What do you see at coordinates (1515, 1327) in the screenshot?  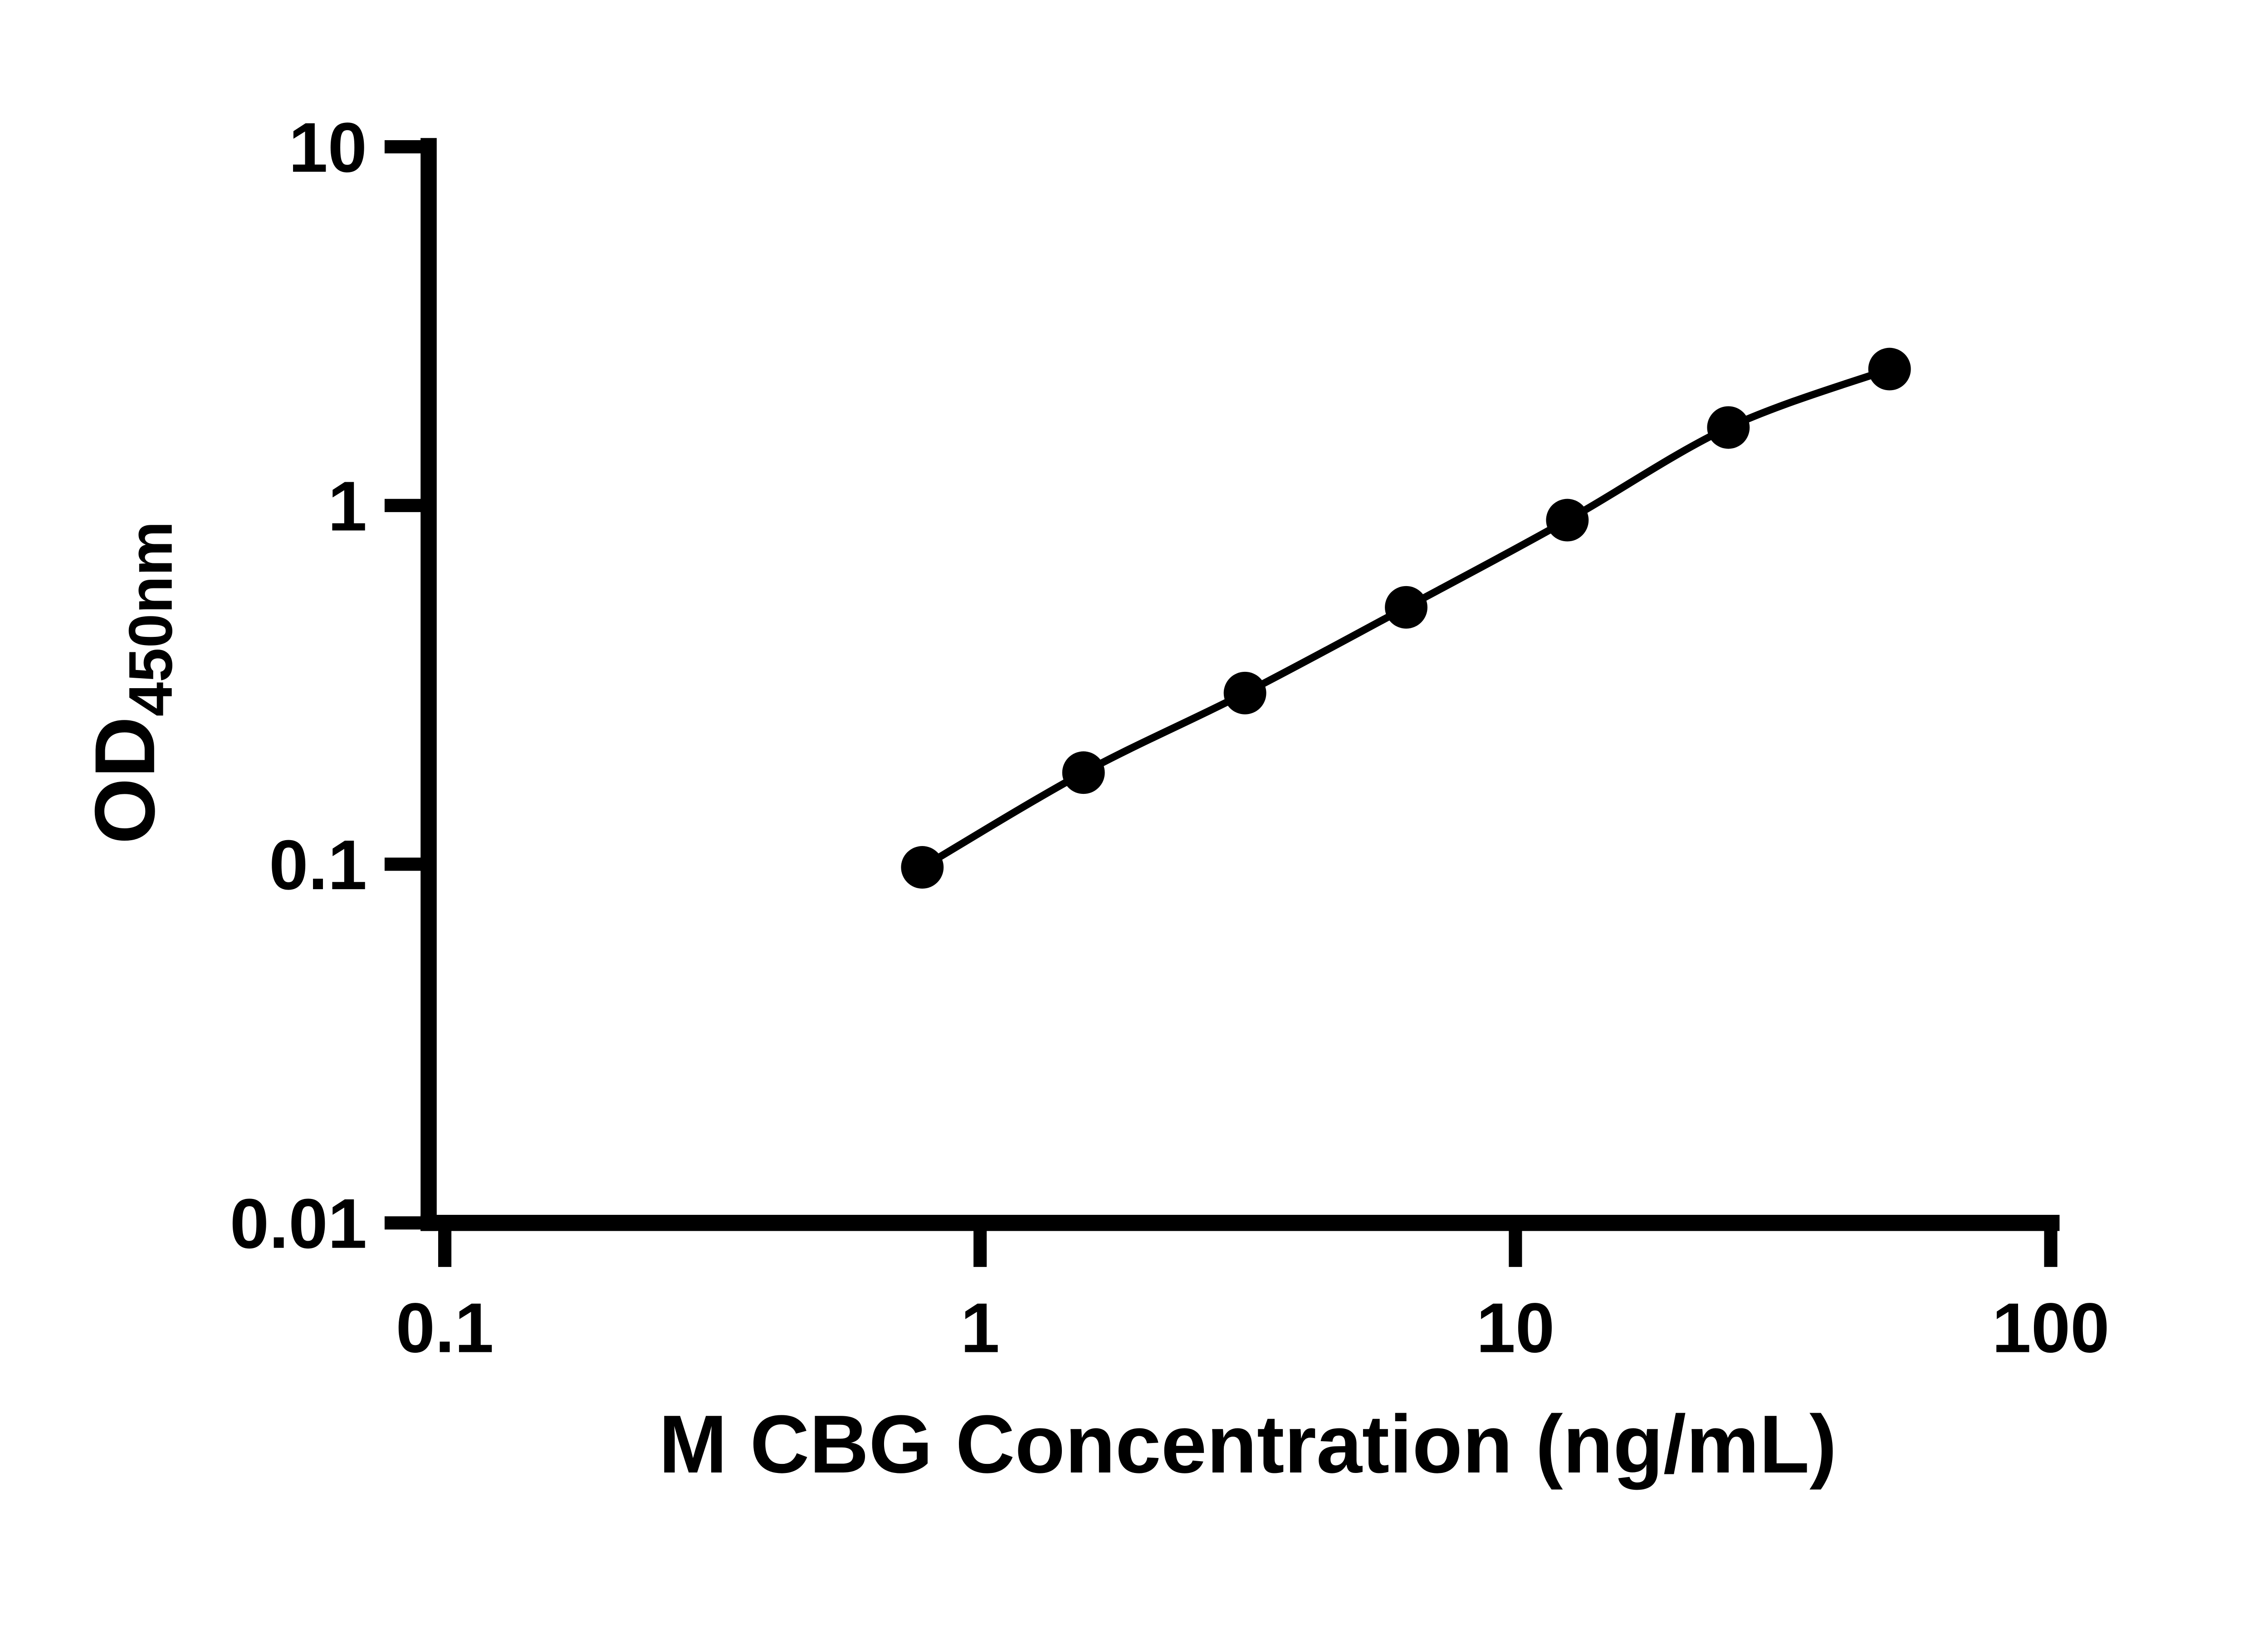 I see `x-tick-label: 10` at bounding box center [1515, 1327].